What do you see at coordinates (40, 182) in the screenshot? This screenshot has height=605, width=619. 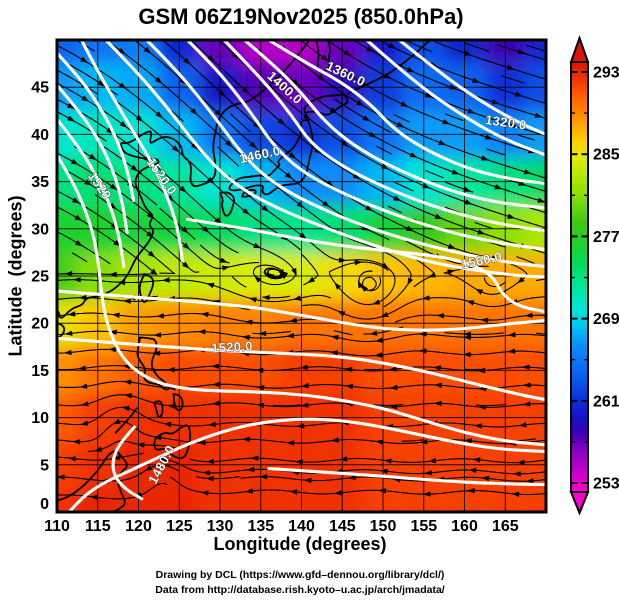 I see `svg-text: 35` at bounding box center [40, 182].